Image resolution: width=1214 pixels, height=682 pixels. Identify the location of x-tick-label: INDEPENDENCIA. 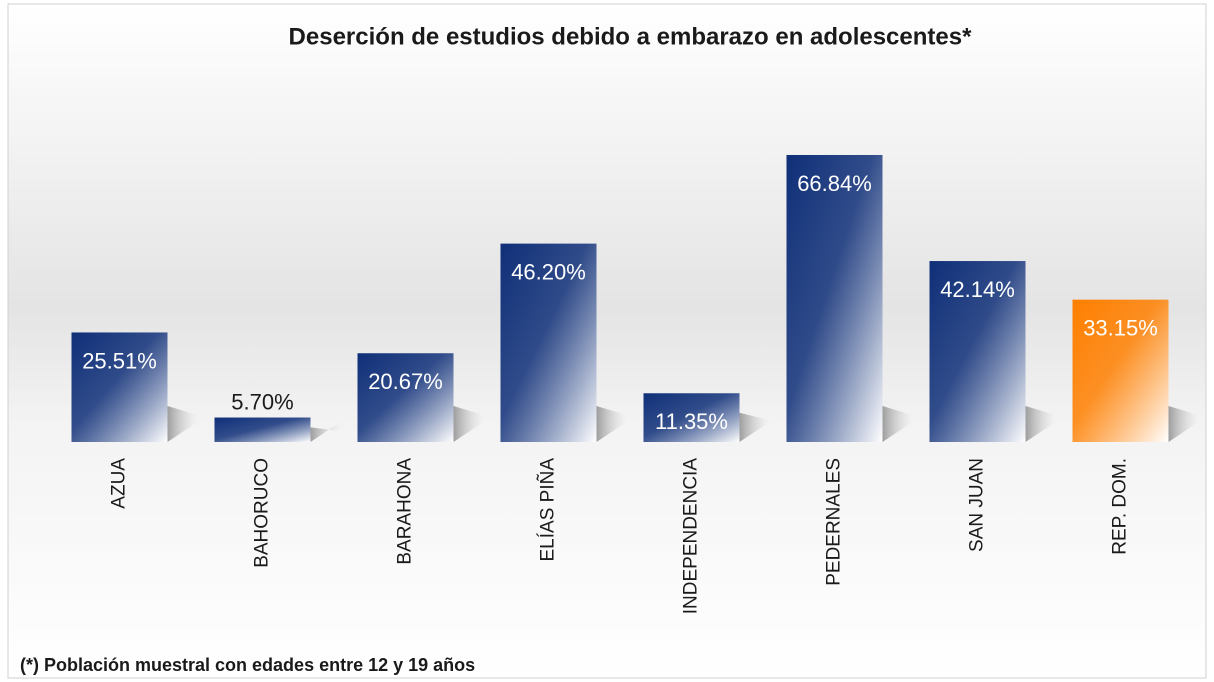
(691, 536).